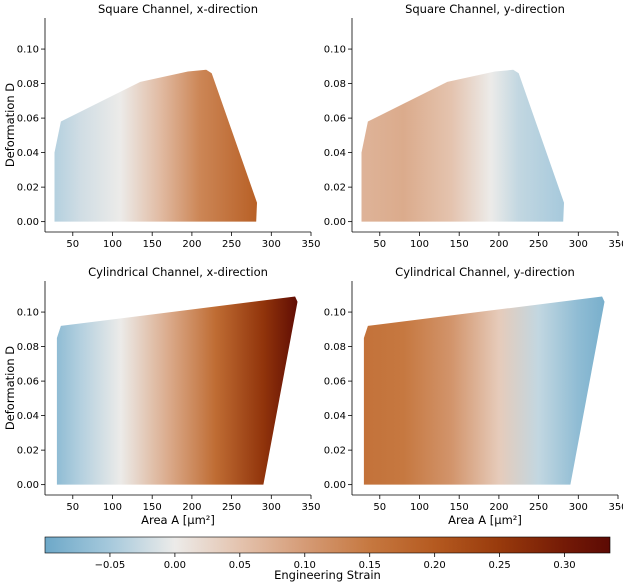 The width and height of the screenshot is (623, 585). I want to click on colorbar-tick-label: 0.25, so click(499, 565).